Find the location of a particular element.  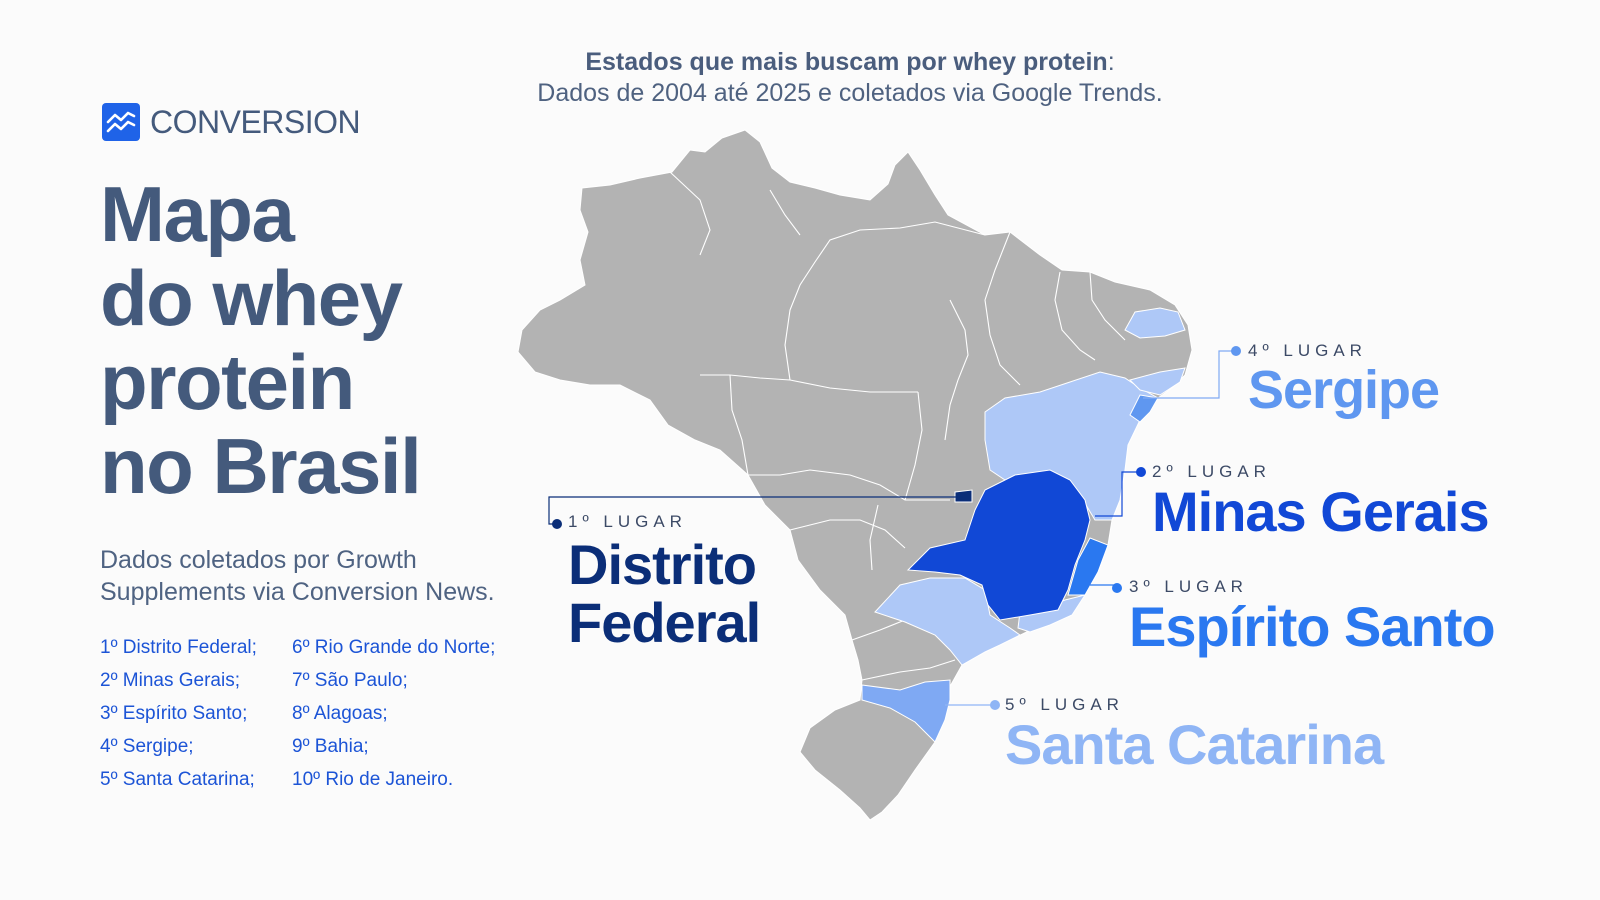

title-line-2: do whey is located at coordinates (251, 298).